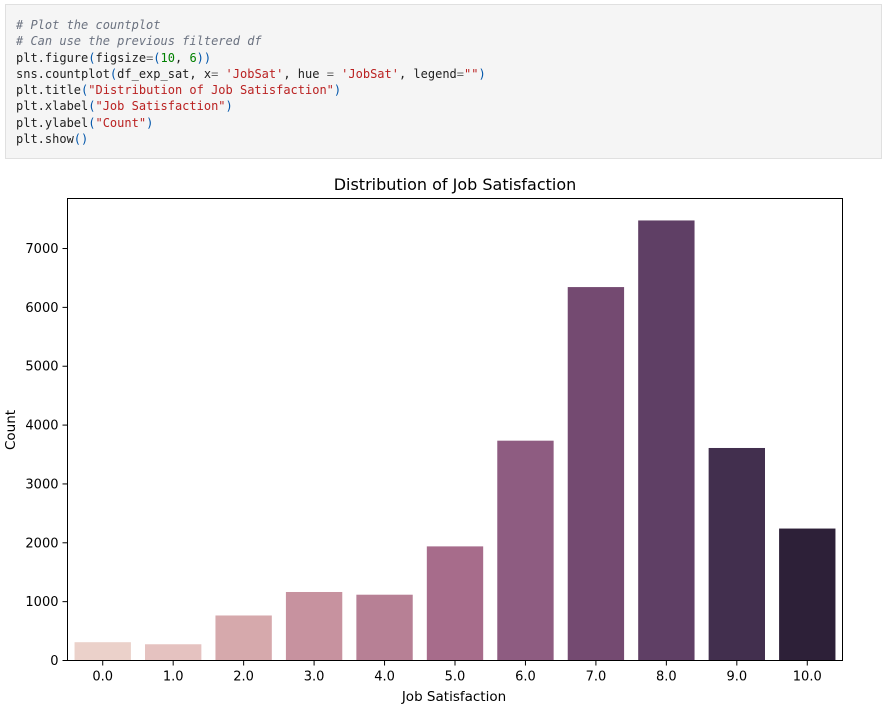 The image size is (886, 710). What do you see at coordinates (193, 57) in the screenshot?
I see `code-token: 6` at bounding box center [193, 57].